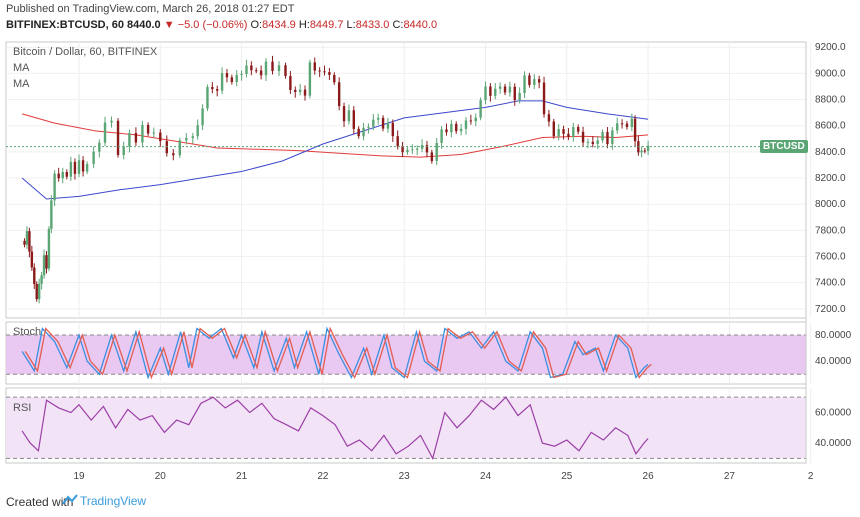 This screenshot has height=517, width=860. What do you see at coordinates (649, 476) in the screenshot?
I see `x-tick-label: 26` at bounding box center [649, 476].